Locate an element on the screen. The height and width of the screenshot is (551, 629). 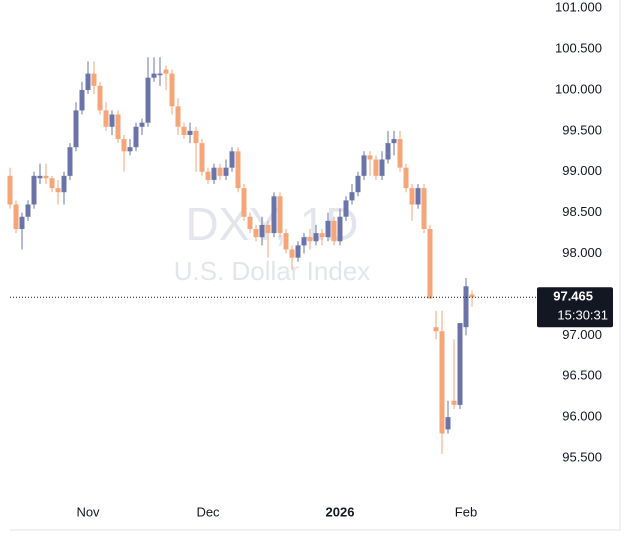
last-time-label: 15:30:31 is located at coordinates (582, 315).